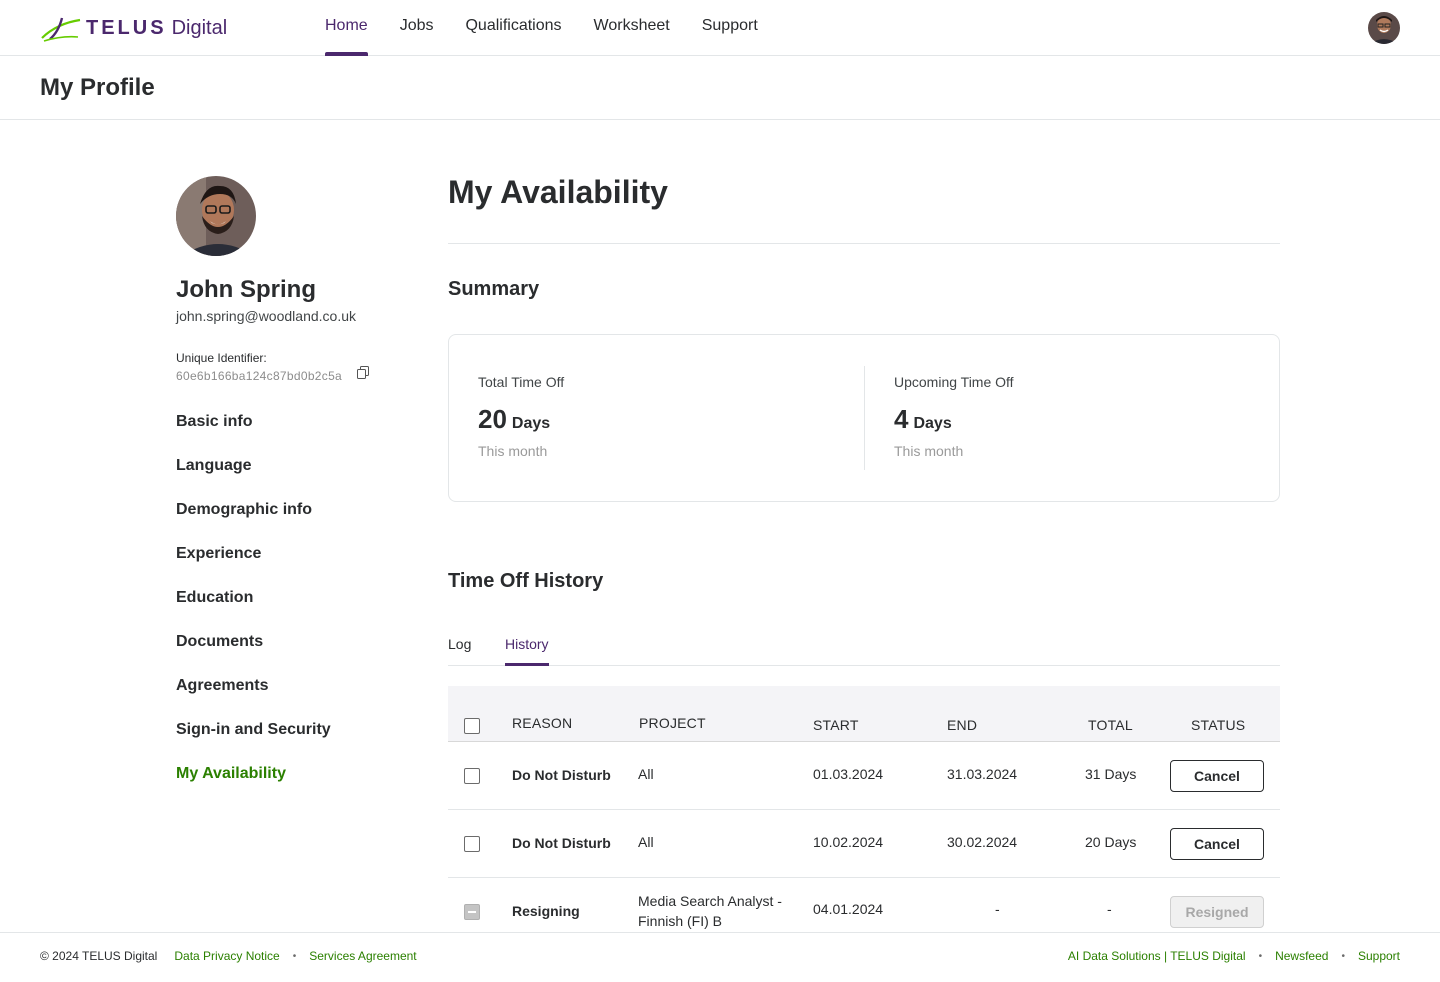 This screenshot has width=1440, height=982. I want to click on cell-start: 04.01.2024, so click(848, 909).